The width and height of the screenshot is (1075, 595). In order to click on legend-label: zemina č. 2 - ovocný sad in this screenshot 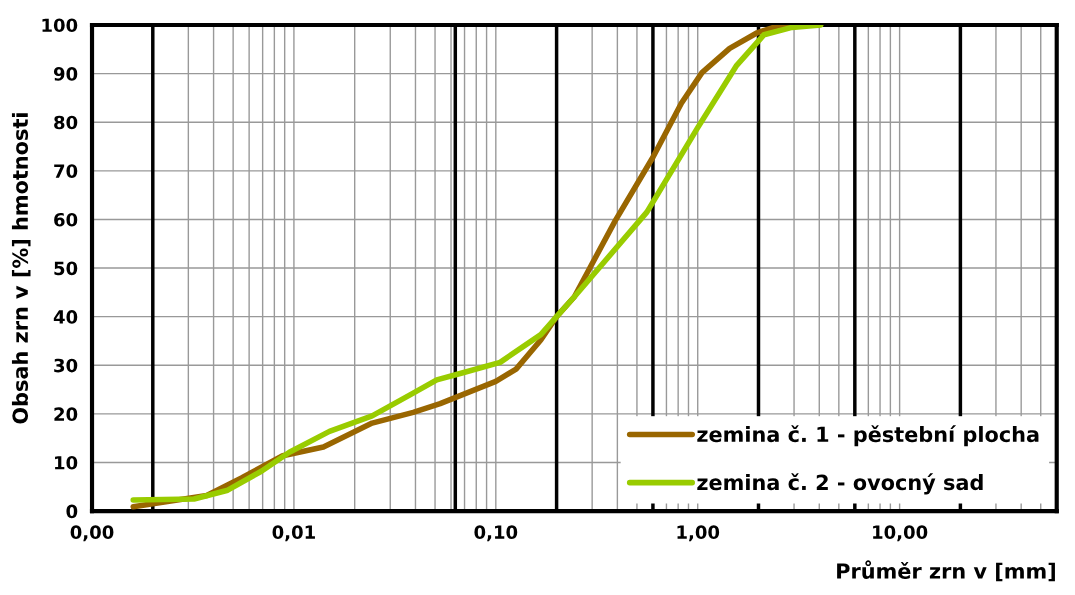, I will do `click(840, 484)`.